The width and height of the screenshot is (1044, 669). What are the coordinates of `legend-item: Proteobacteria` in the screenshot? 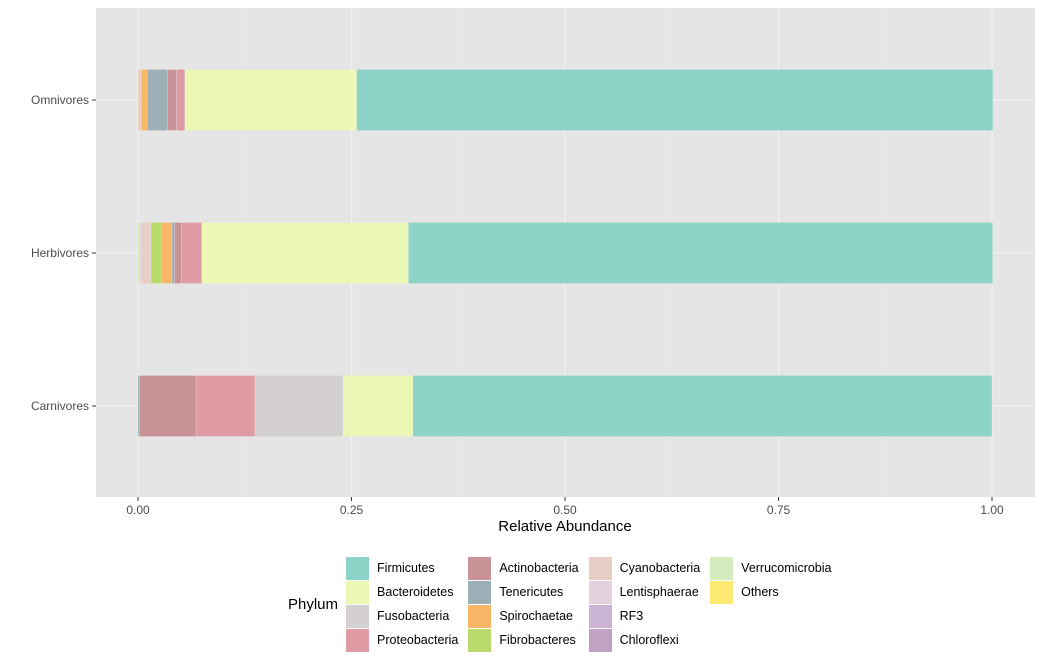 It's located at (402, 640).